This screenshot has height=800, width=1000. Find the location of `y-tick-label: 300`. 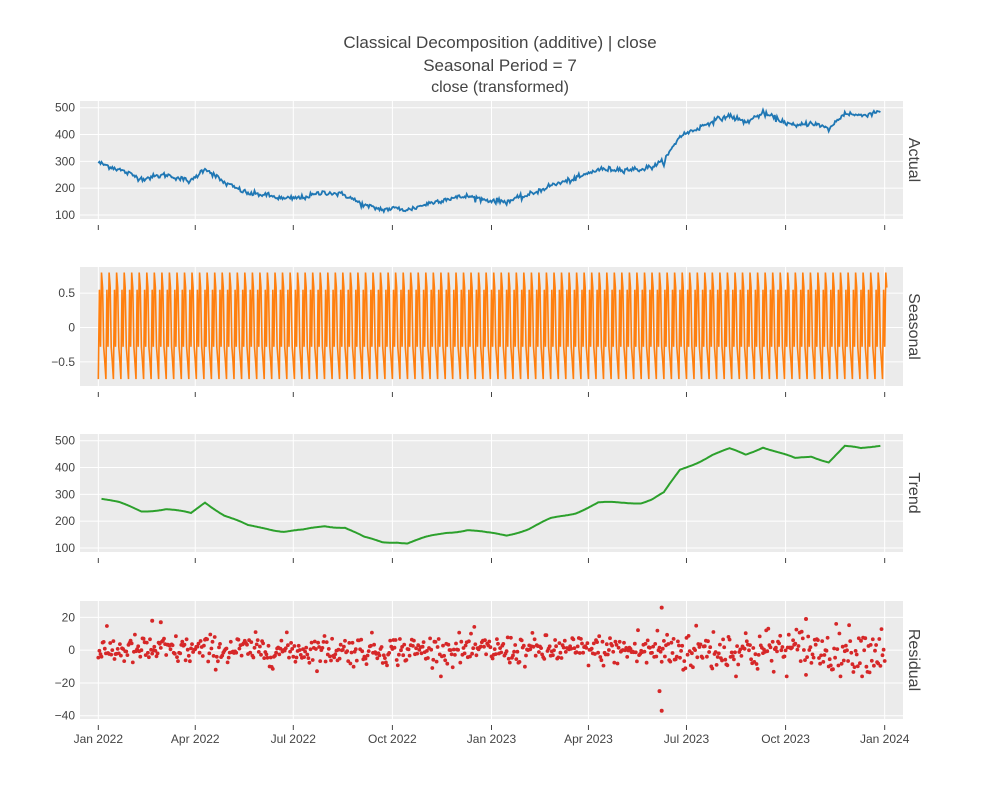

y-tick-label: 300 is located at coordinates (65, 161).